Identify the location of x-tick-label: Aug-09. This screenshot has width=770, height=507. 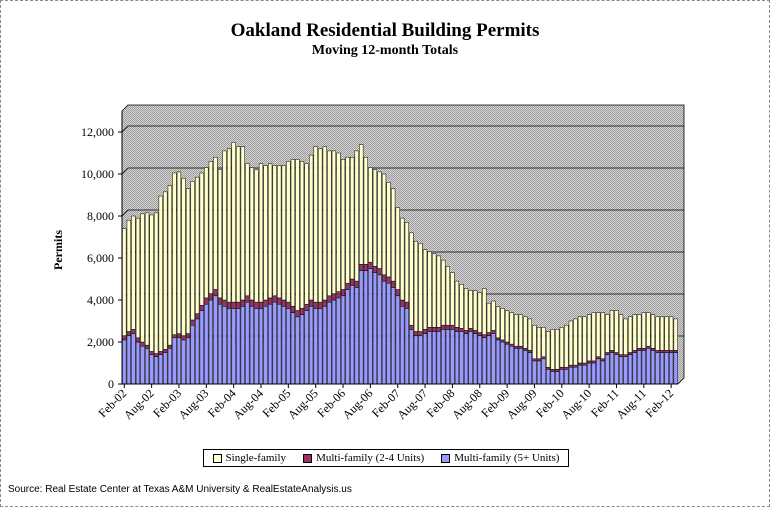
(522, 404).